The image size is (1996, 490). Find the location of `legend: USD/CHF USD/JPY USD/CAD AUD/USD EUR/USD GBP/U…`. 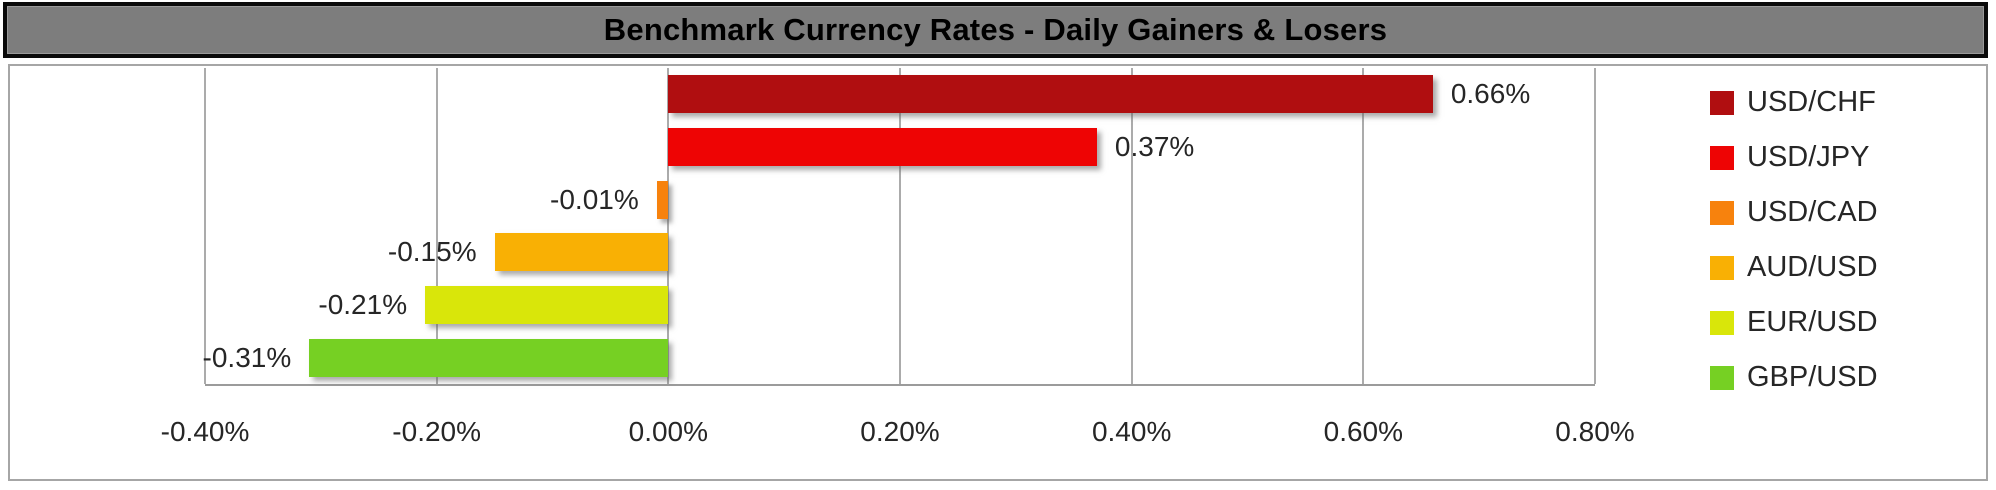

legend: USD/CHF USD/JPY USD/CAD AUD/USD EUR/USD GBP/U… is located at coordinates (1847, 240).